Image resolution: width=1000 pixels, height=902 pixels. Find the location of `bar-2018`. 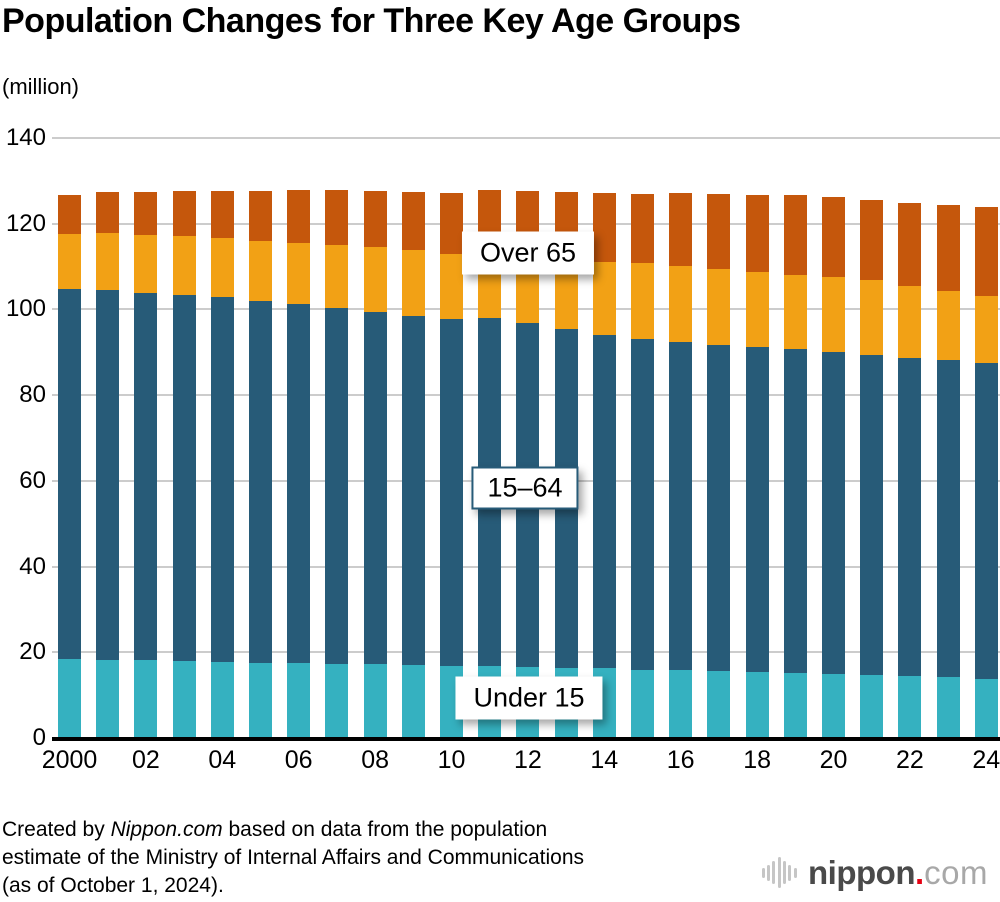

bar-2018 is located at coordinates (757, 466).